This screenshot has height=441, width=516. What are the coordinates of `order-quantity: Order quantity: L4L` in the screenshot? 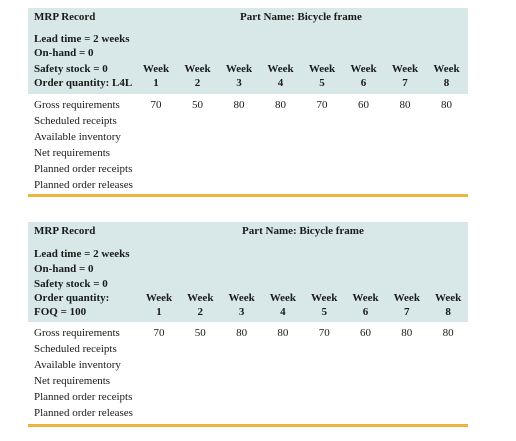 It's located at (83, 83).